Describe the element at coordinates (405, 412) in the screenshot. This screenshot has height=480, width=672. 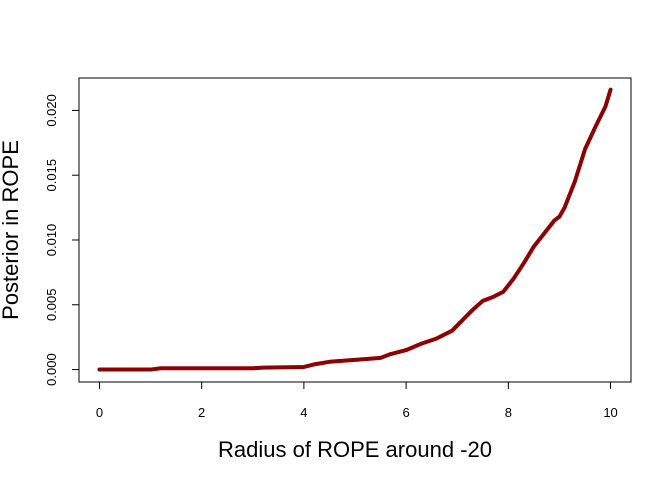
I see `x-tick-label: 6` at that location.